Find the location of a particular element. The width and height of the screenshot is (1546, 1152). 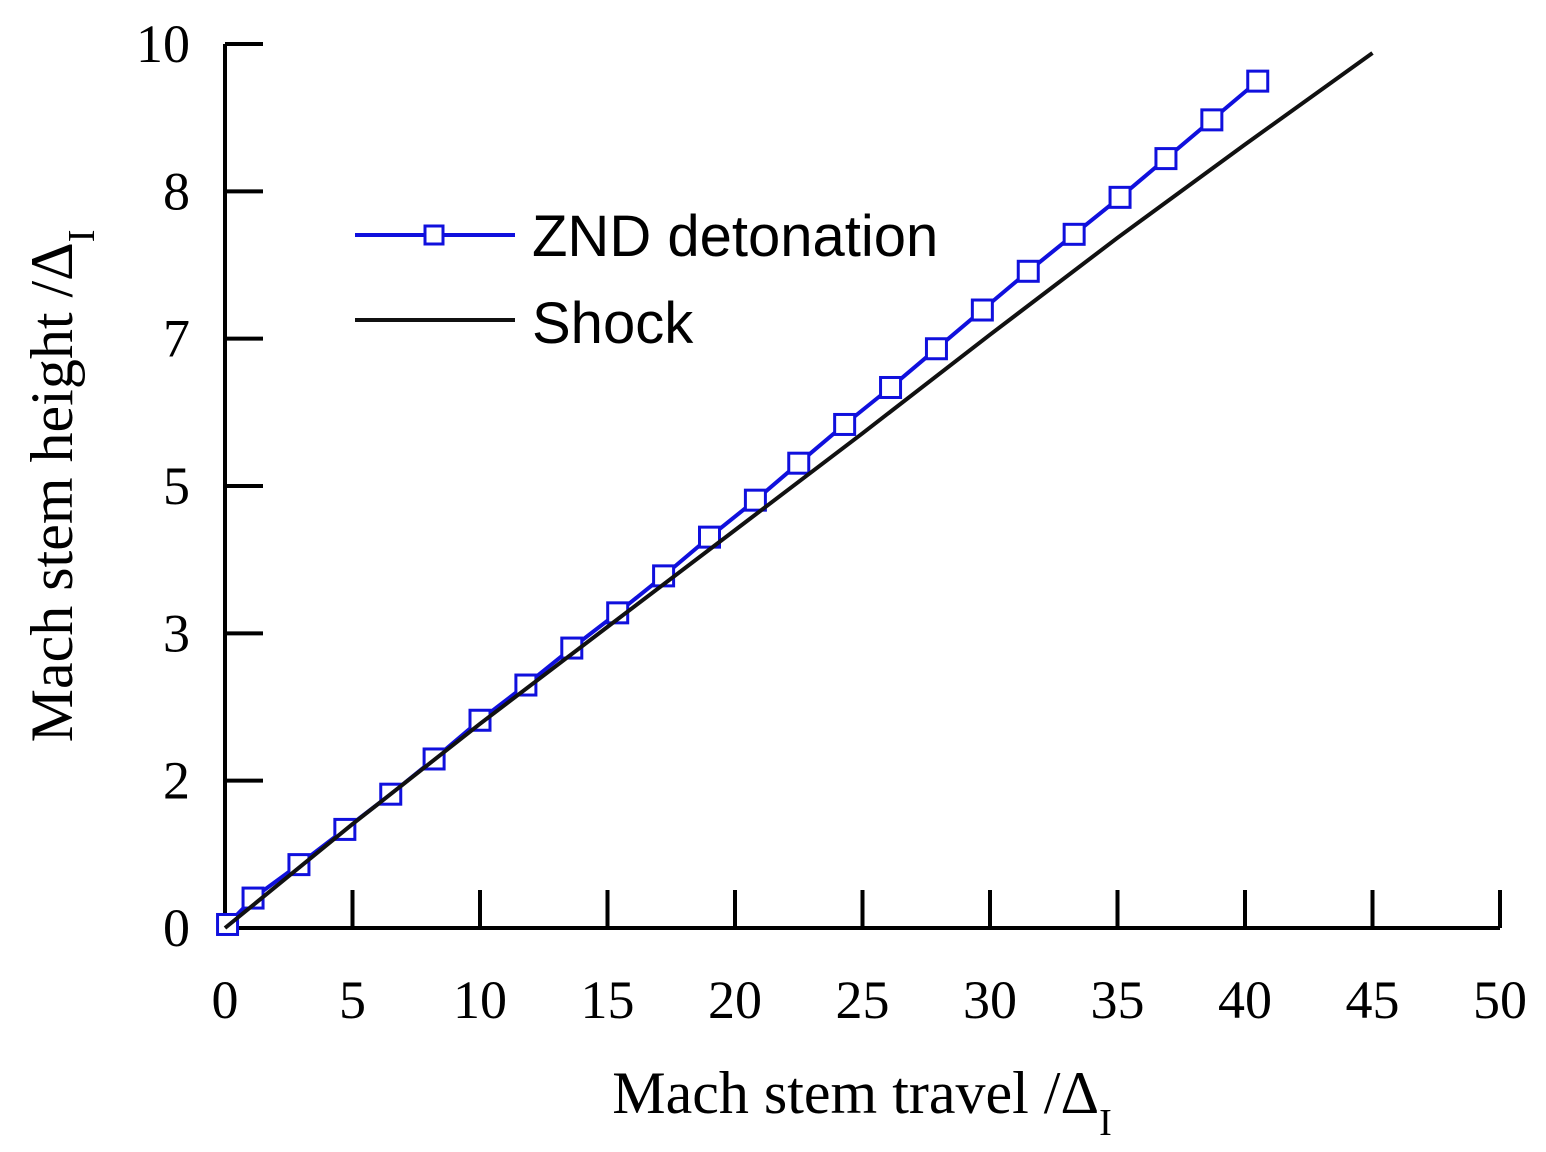

x-ticks: 0 5 10 15 20 25 30 35 40 45 50 is located at coordinates (869, 960).